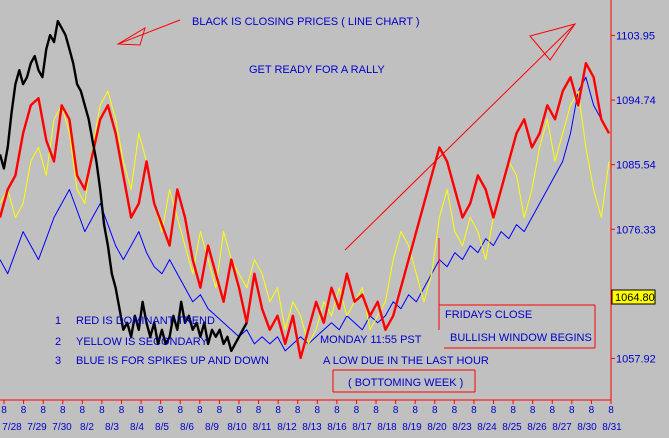  Describe the element at coordinates (12, 427) in the screenshot. I see `x-tick-label-bottom: 7/28` at that location.